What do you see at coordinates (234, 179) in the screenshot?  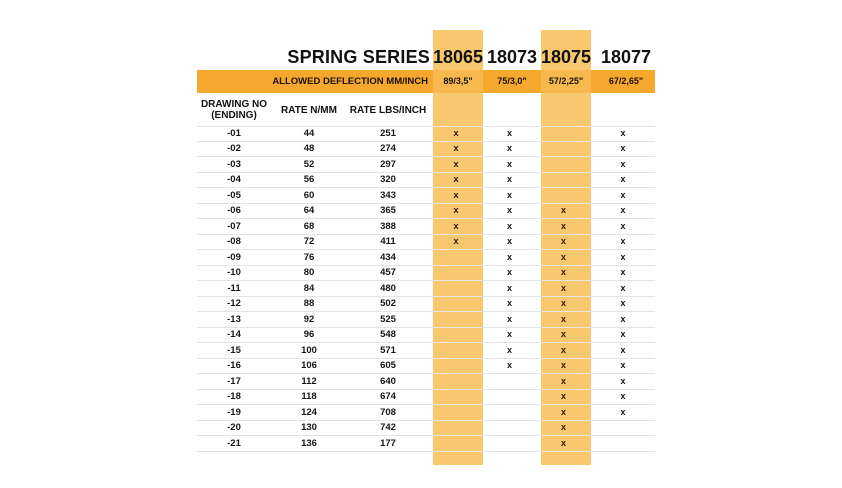 I see `drawing-no-cell: -04` at bounding box center [234, 179].